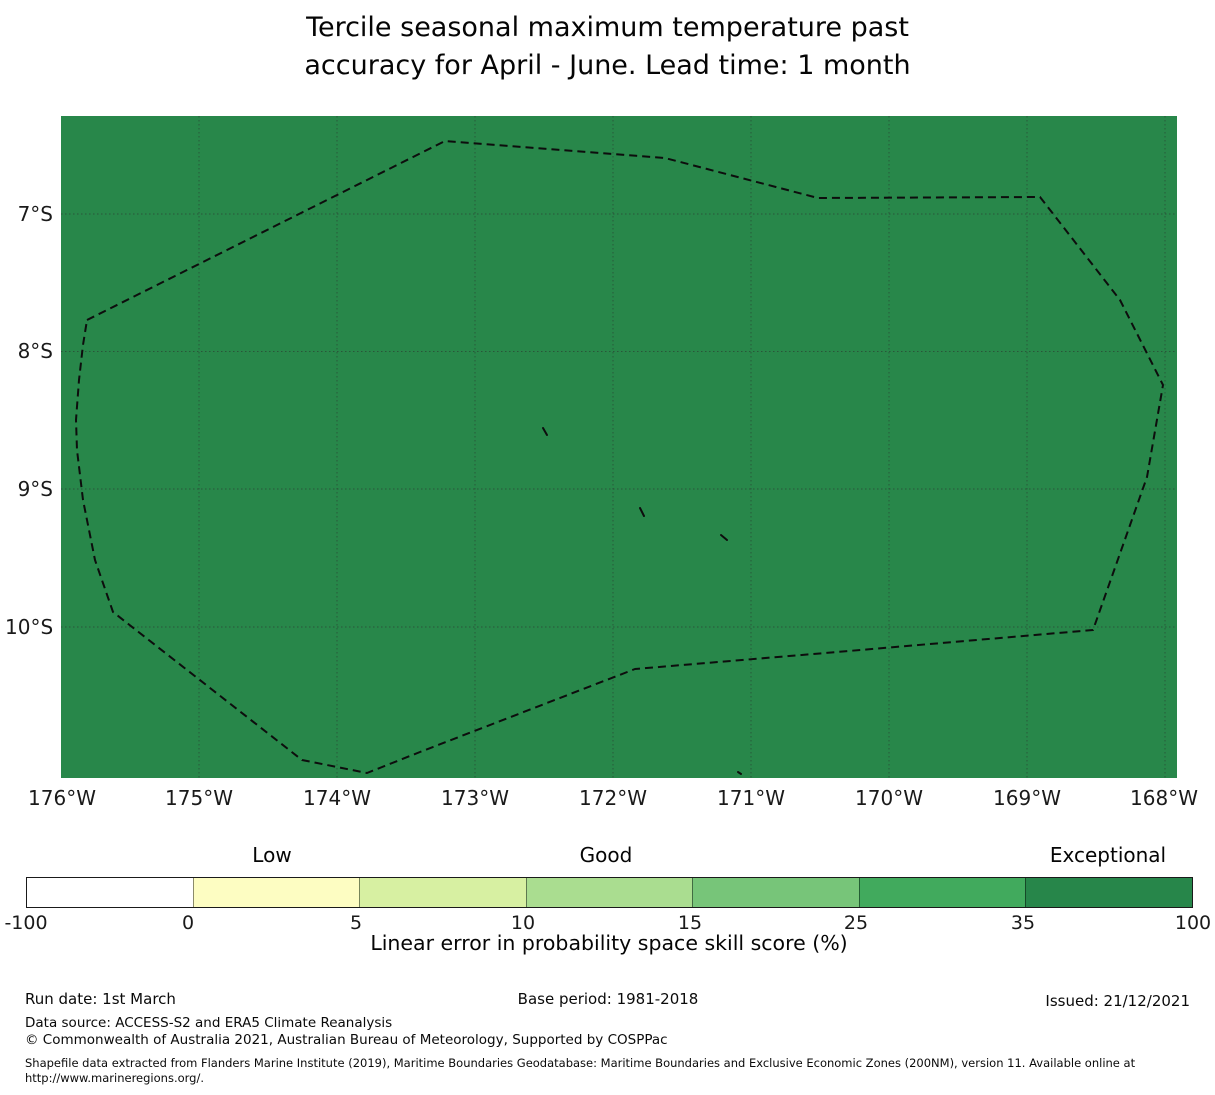  What do you see at coordinates (1193, 923) in the screenshot?
I see `colorbar-tick-label: 100` at bounding box center [1193, 923].